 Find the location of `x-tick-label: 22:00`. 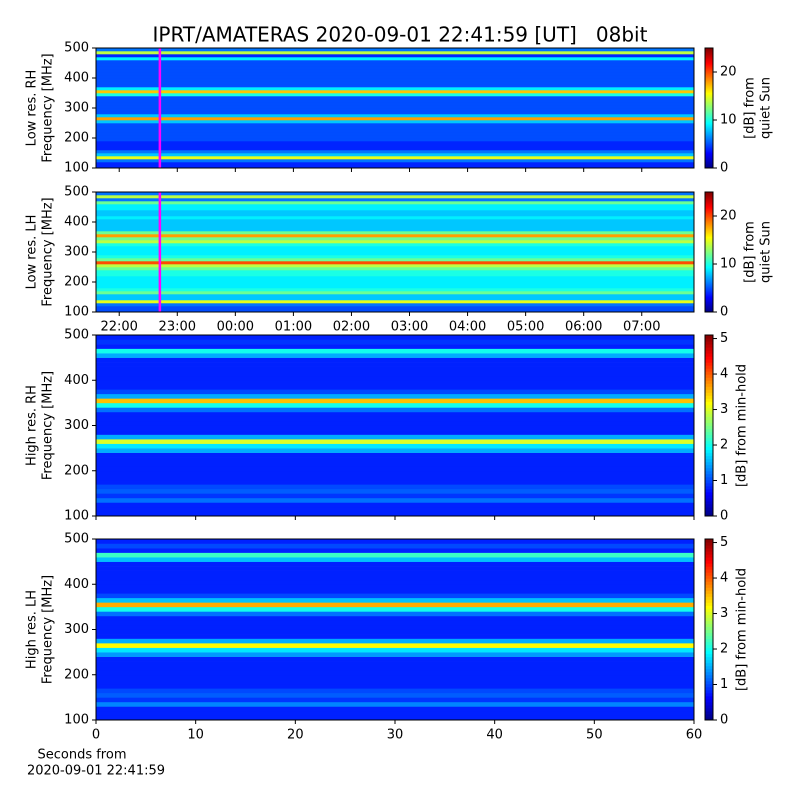

x-tick-label: 22:00 is located at coordinates (118, 327).